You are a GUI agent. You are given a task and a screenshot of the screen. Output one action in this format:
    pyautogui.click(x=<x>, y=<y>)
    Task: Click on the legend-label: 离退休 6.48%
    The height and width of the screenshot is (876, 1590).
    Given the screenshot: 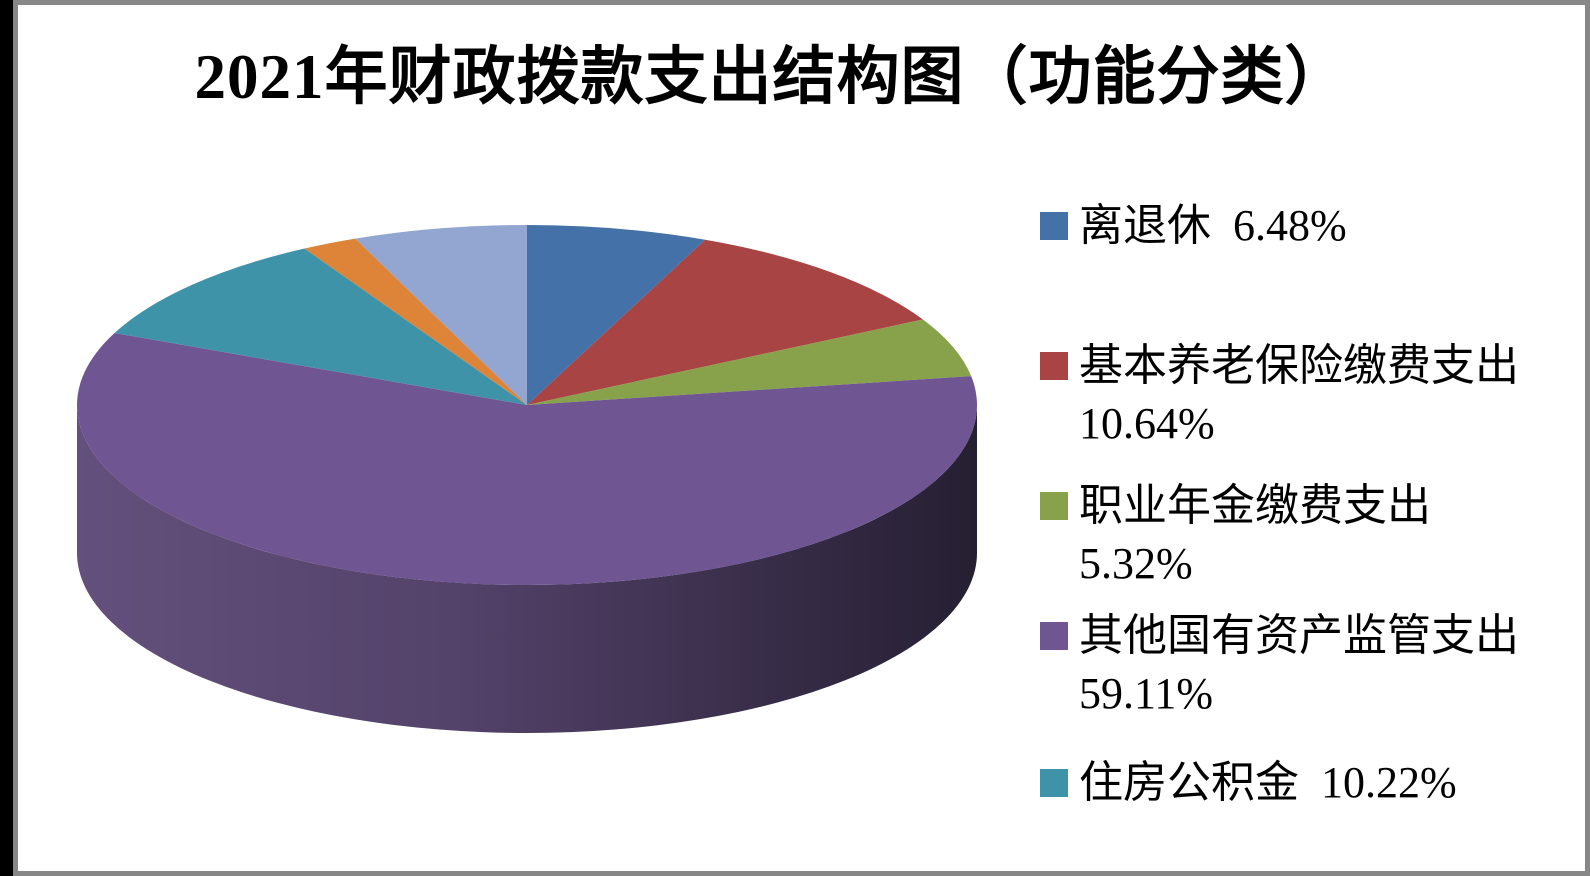 What is the action you would take?
    pyautogui.click(x=1213, y=225)
    